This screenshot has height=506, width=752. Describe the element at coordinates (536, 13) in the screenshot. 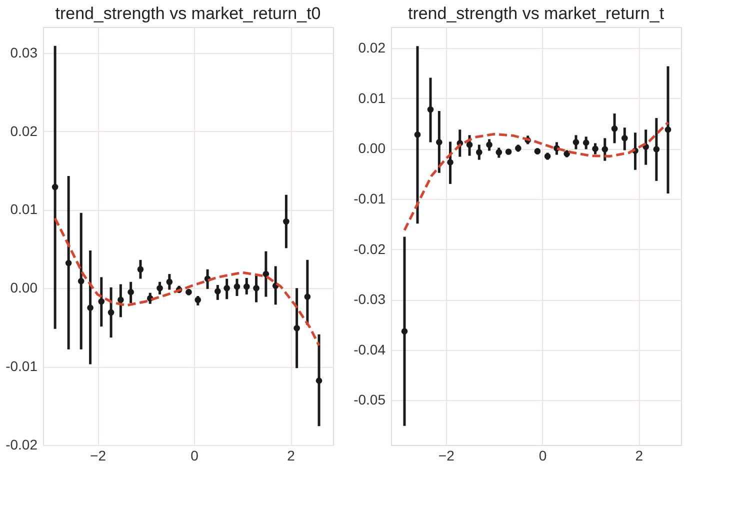

I see `chart-title: trend_strength vs market_return_t` at that location.